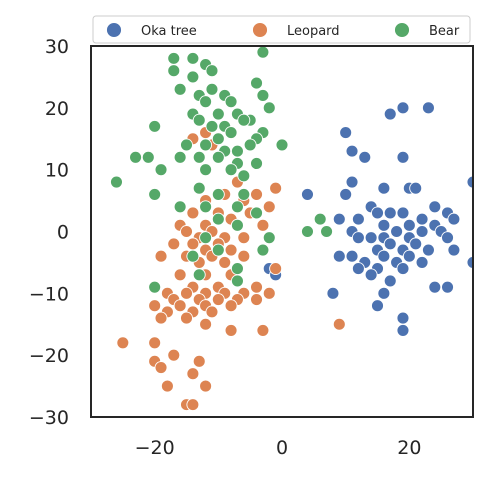 The image size is (489, 480). I want to click on legend-label: Bear, so click(444, 31).